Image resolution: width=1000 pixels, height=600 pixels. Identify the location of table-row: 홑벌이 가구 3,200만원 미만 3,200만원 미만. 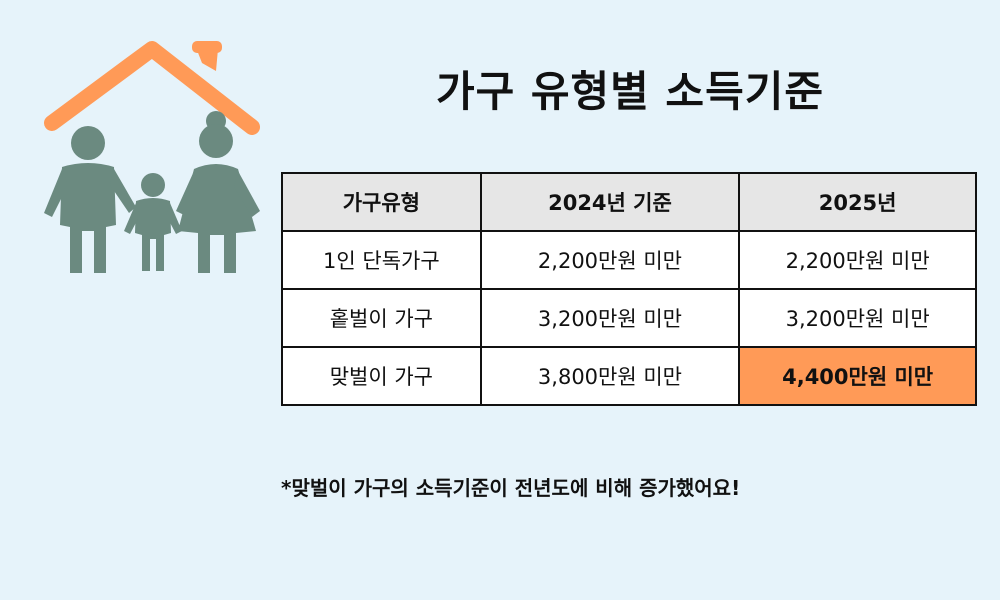
(629, 318).